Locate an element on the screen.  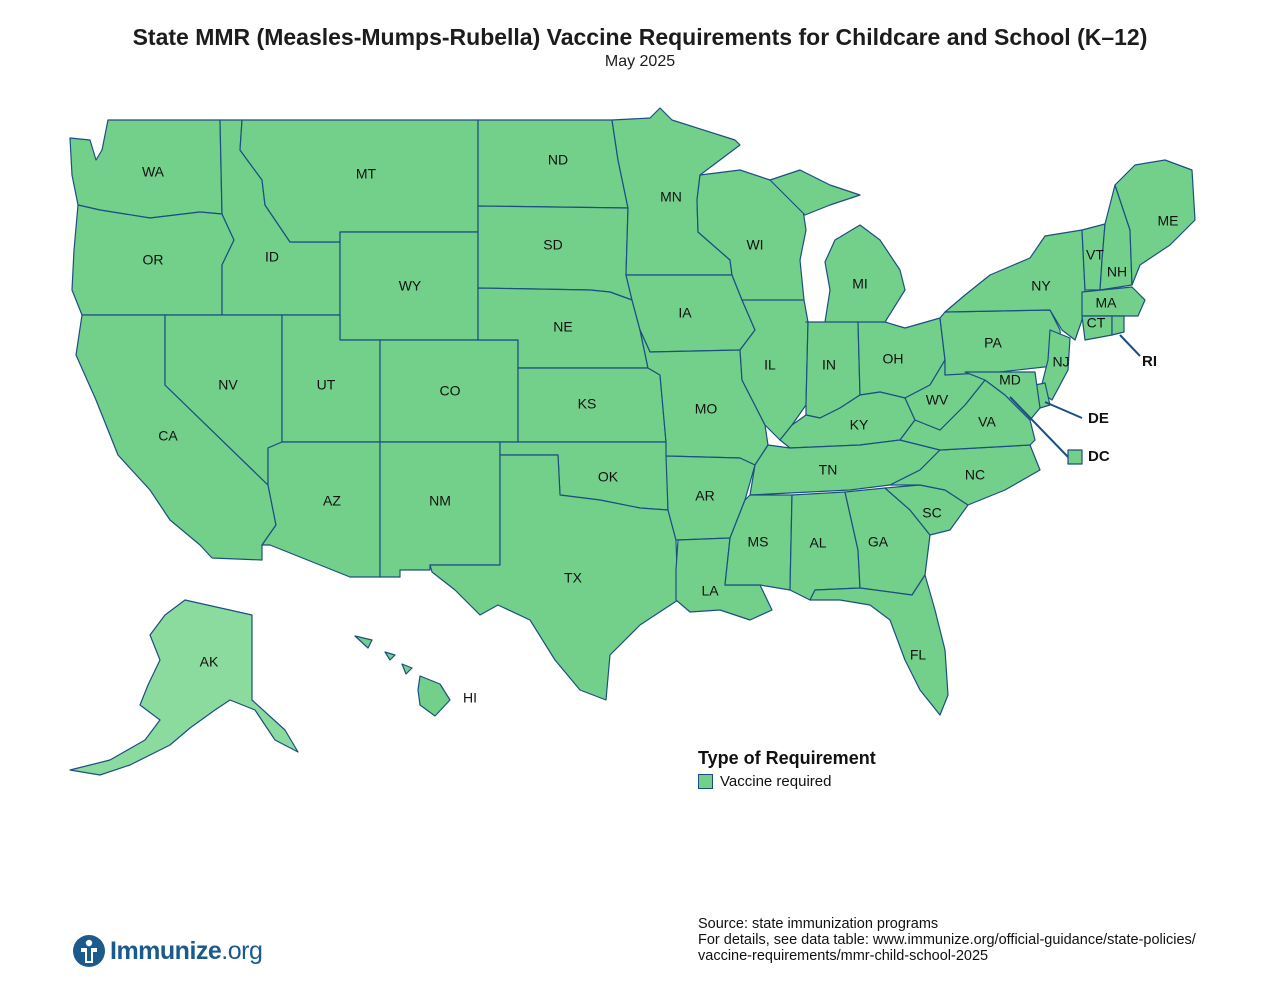
label-tn: TN is located at coordinates (828, 470).